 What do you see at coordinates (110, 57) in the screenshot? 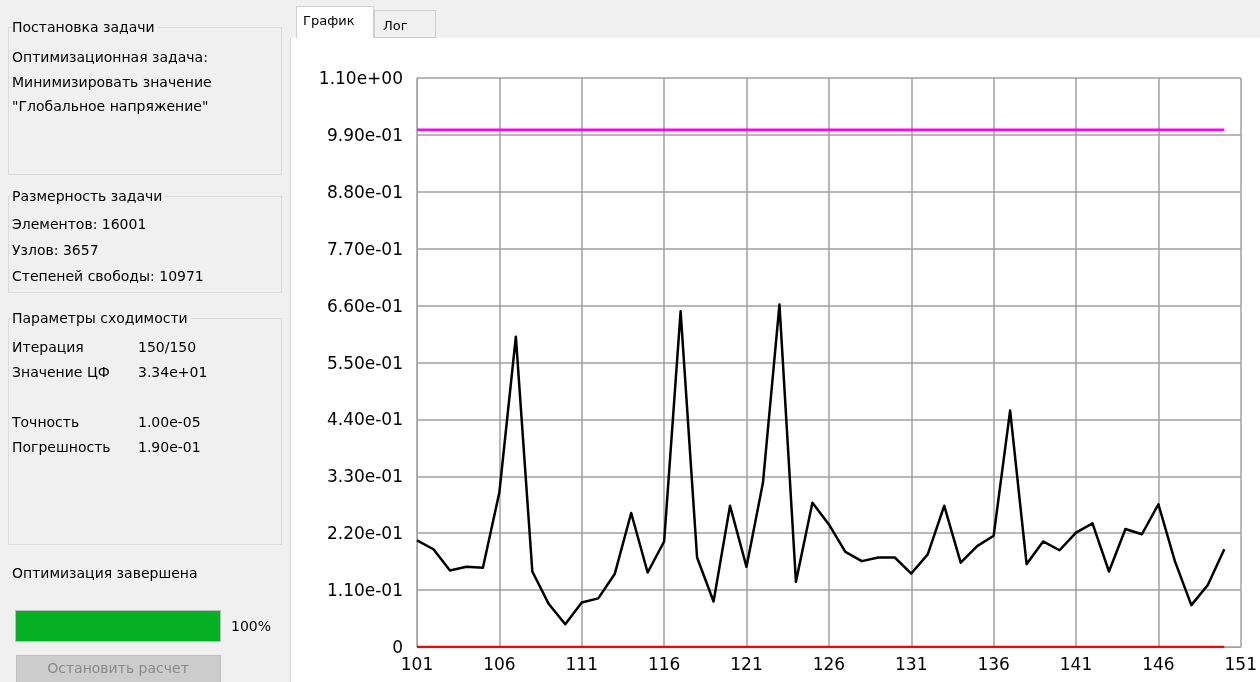
I see `text: Оптимизационная задача:` at bounding box center [110, 57].